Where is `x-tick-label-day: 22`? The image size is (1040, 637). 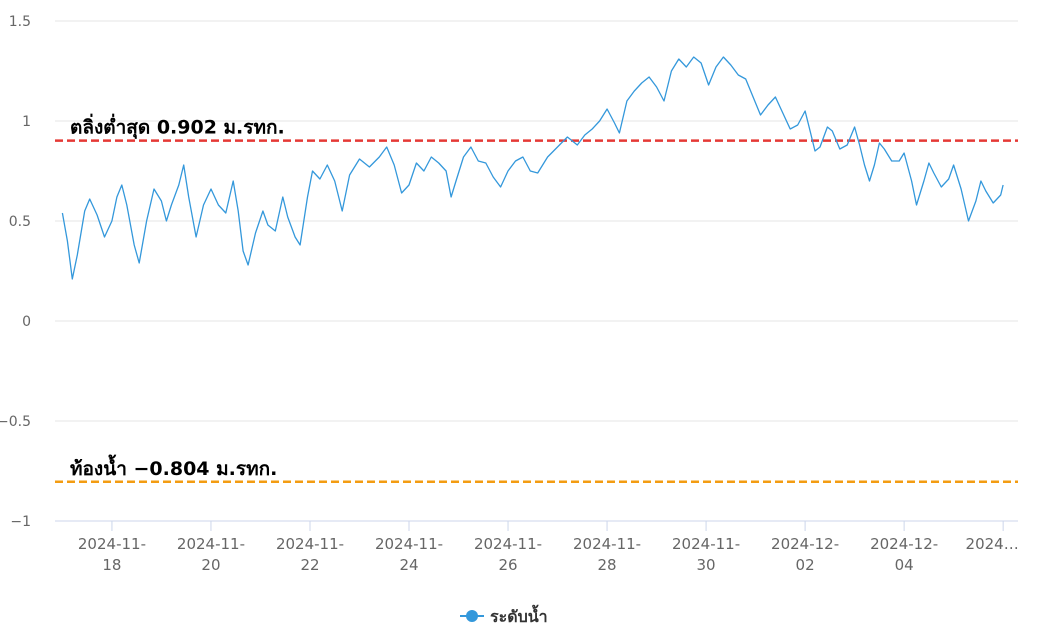 x-tick-label-day: 22 is located at coordinates (309, 565).